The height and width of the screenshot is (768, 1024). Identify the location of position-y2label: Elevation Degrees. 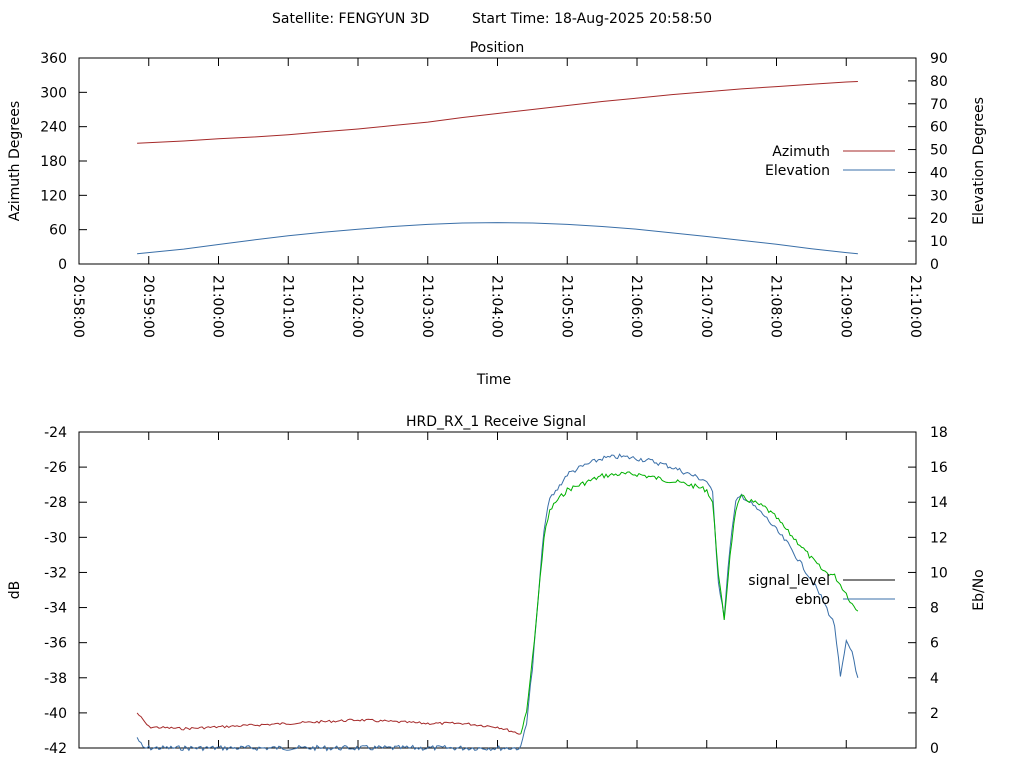
(979, 161).